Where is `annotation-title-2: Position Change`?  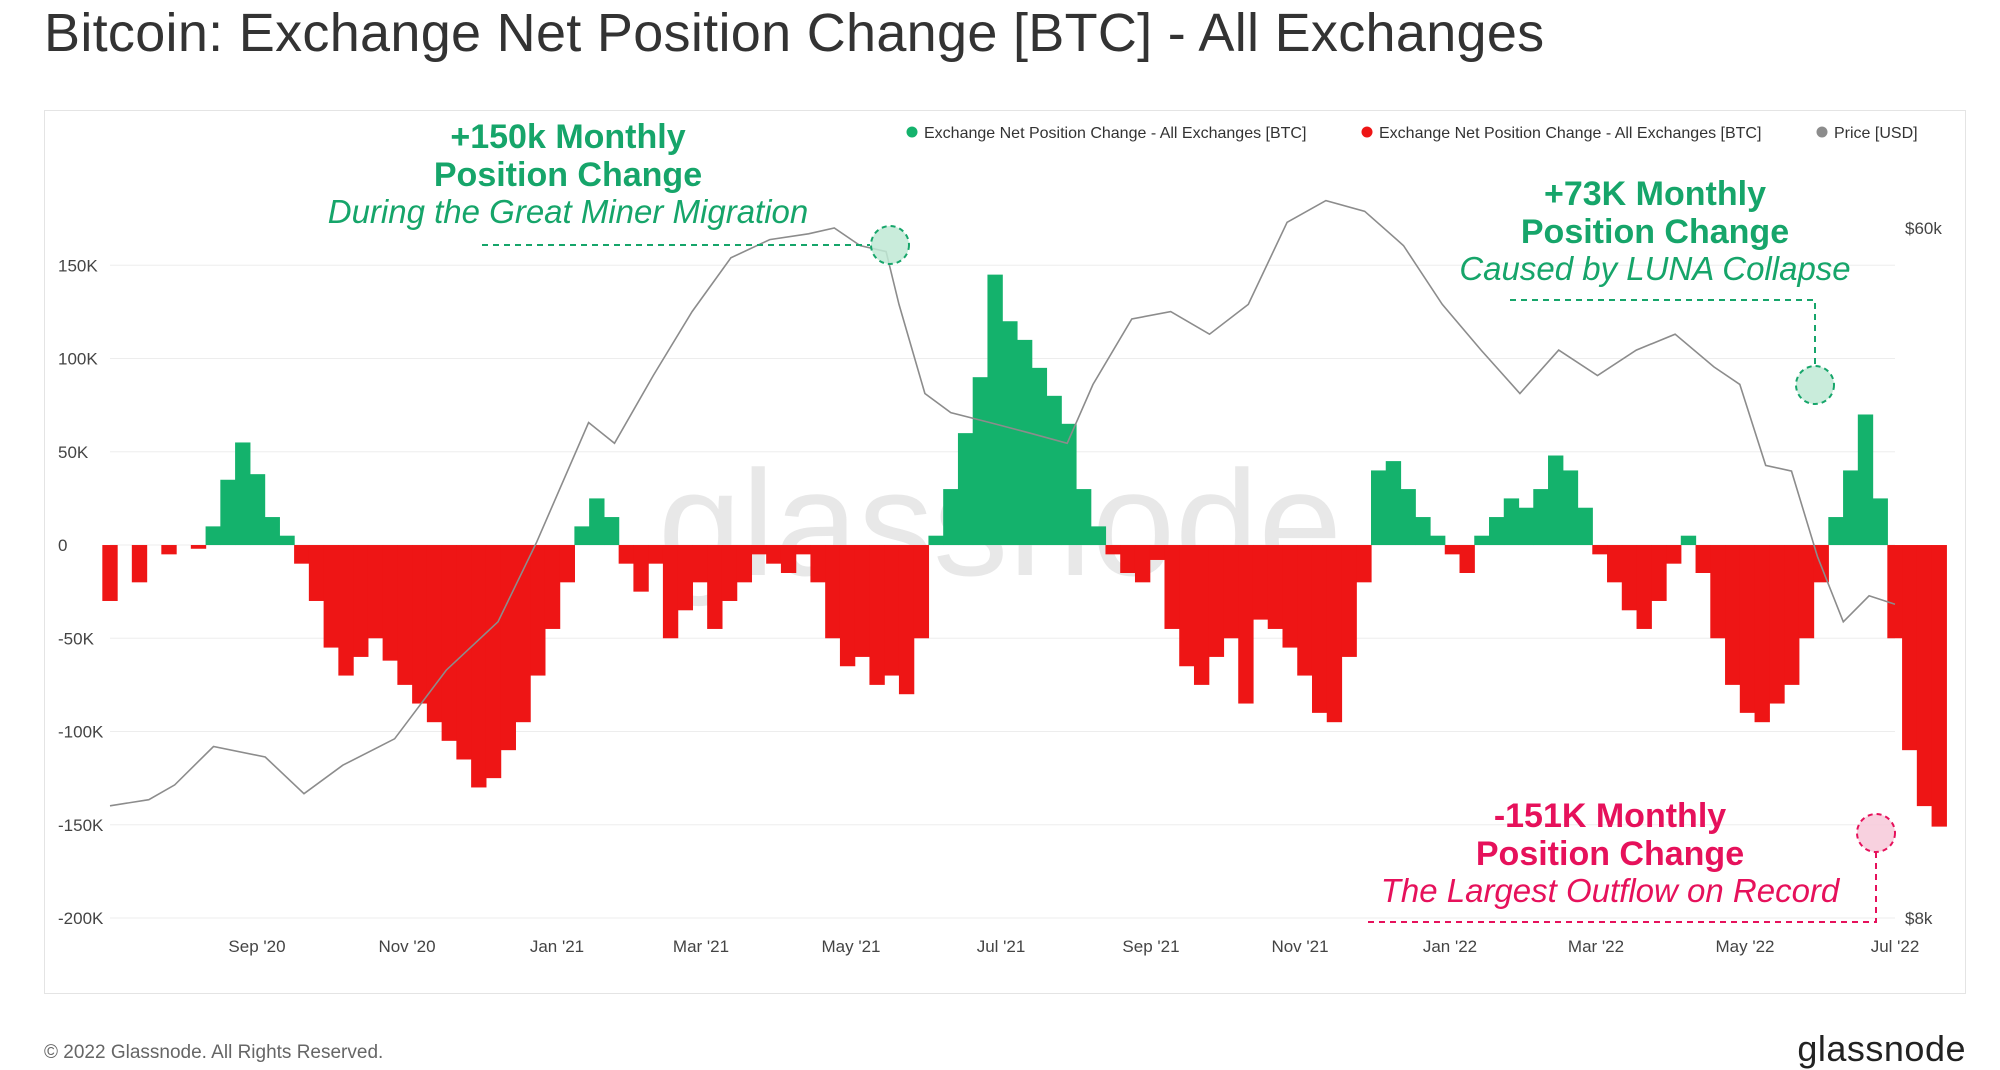
annotation-title-2: Position Change is located at coordinates (568, 175).